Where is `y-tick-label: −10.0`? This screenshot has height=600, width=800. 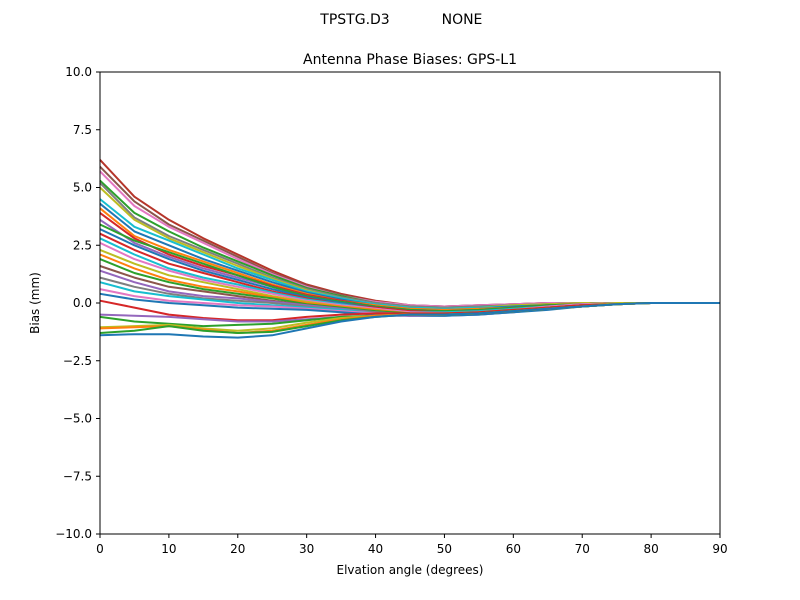
y-tick-label: −10.0 is located at coordinates (73, 534).